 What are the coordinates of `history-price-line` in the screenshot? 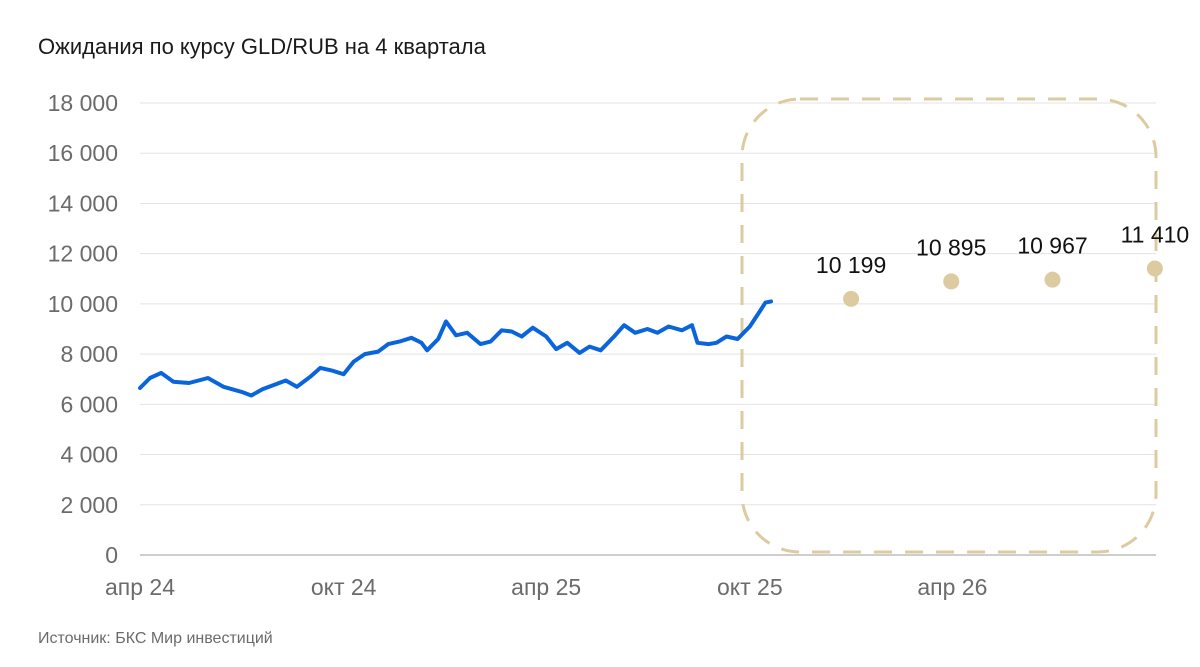 It's located at (455, 348).